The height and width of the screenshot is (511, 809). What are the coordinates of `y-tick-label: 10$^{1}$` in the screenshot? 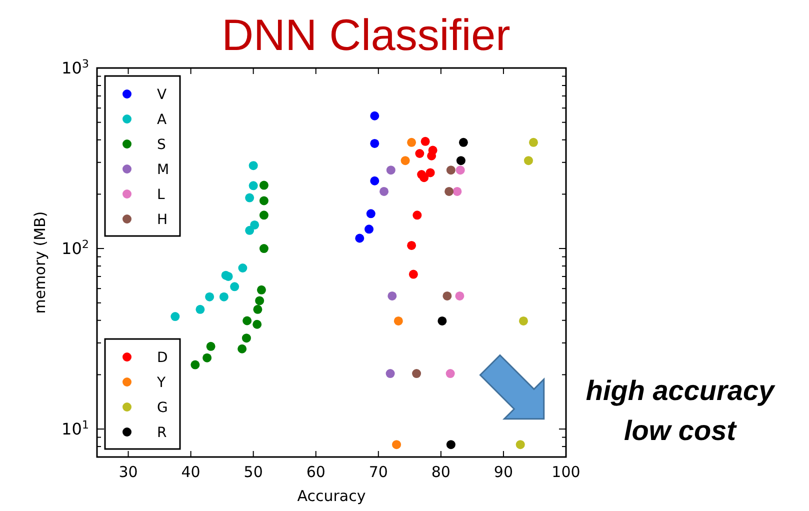 It's located at (75, 428).